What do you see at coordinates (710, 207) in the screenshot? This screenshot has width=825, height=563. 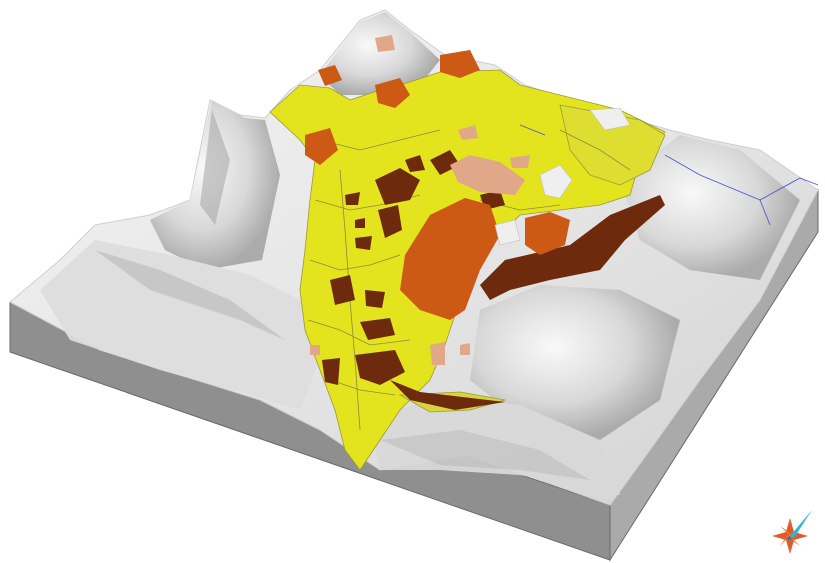 I see `hill-east` at bounding box center [710, 207].